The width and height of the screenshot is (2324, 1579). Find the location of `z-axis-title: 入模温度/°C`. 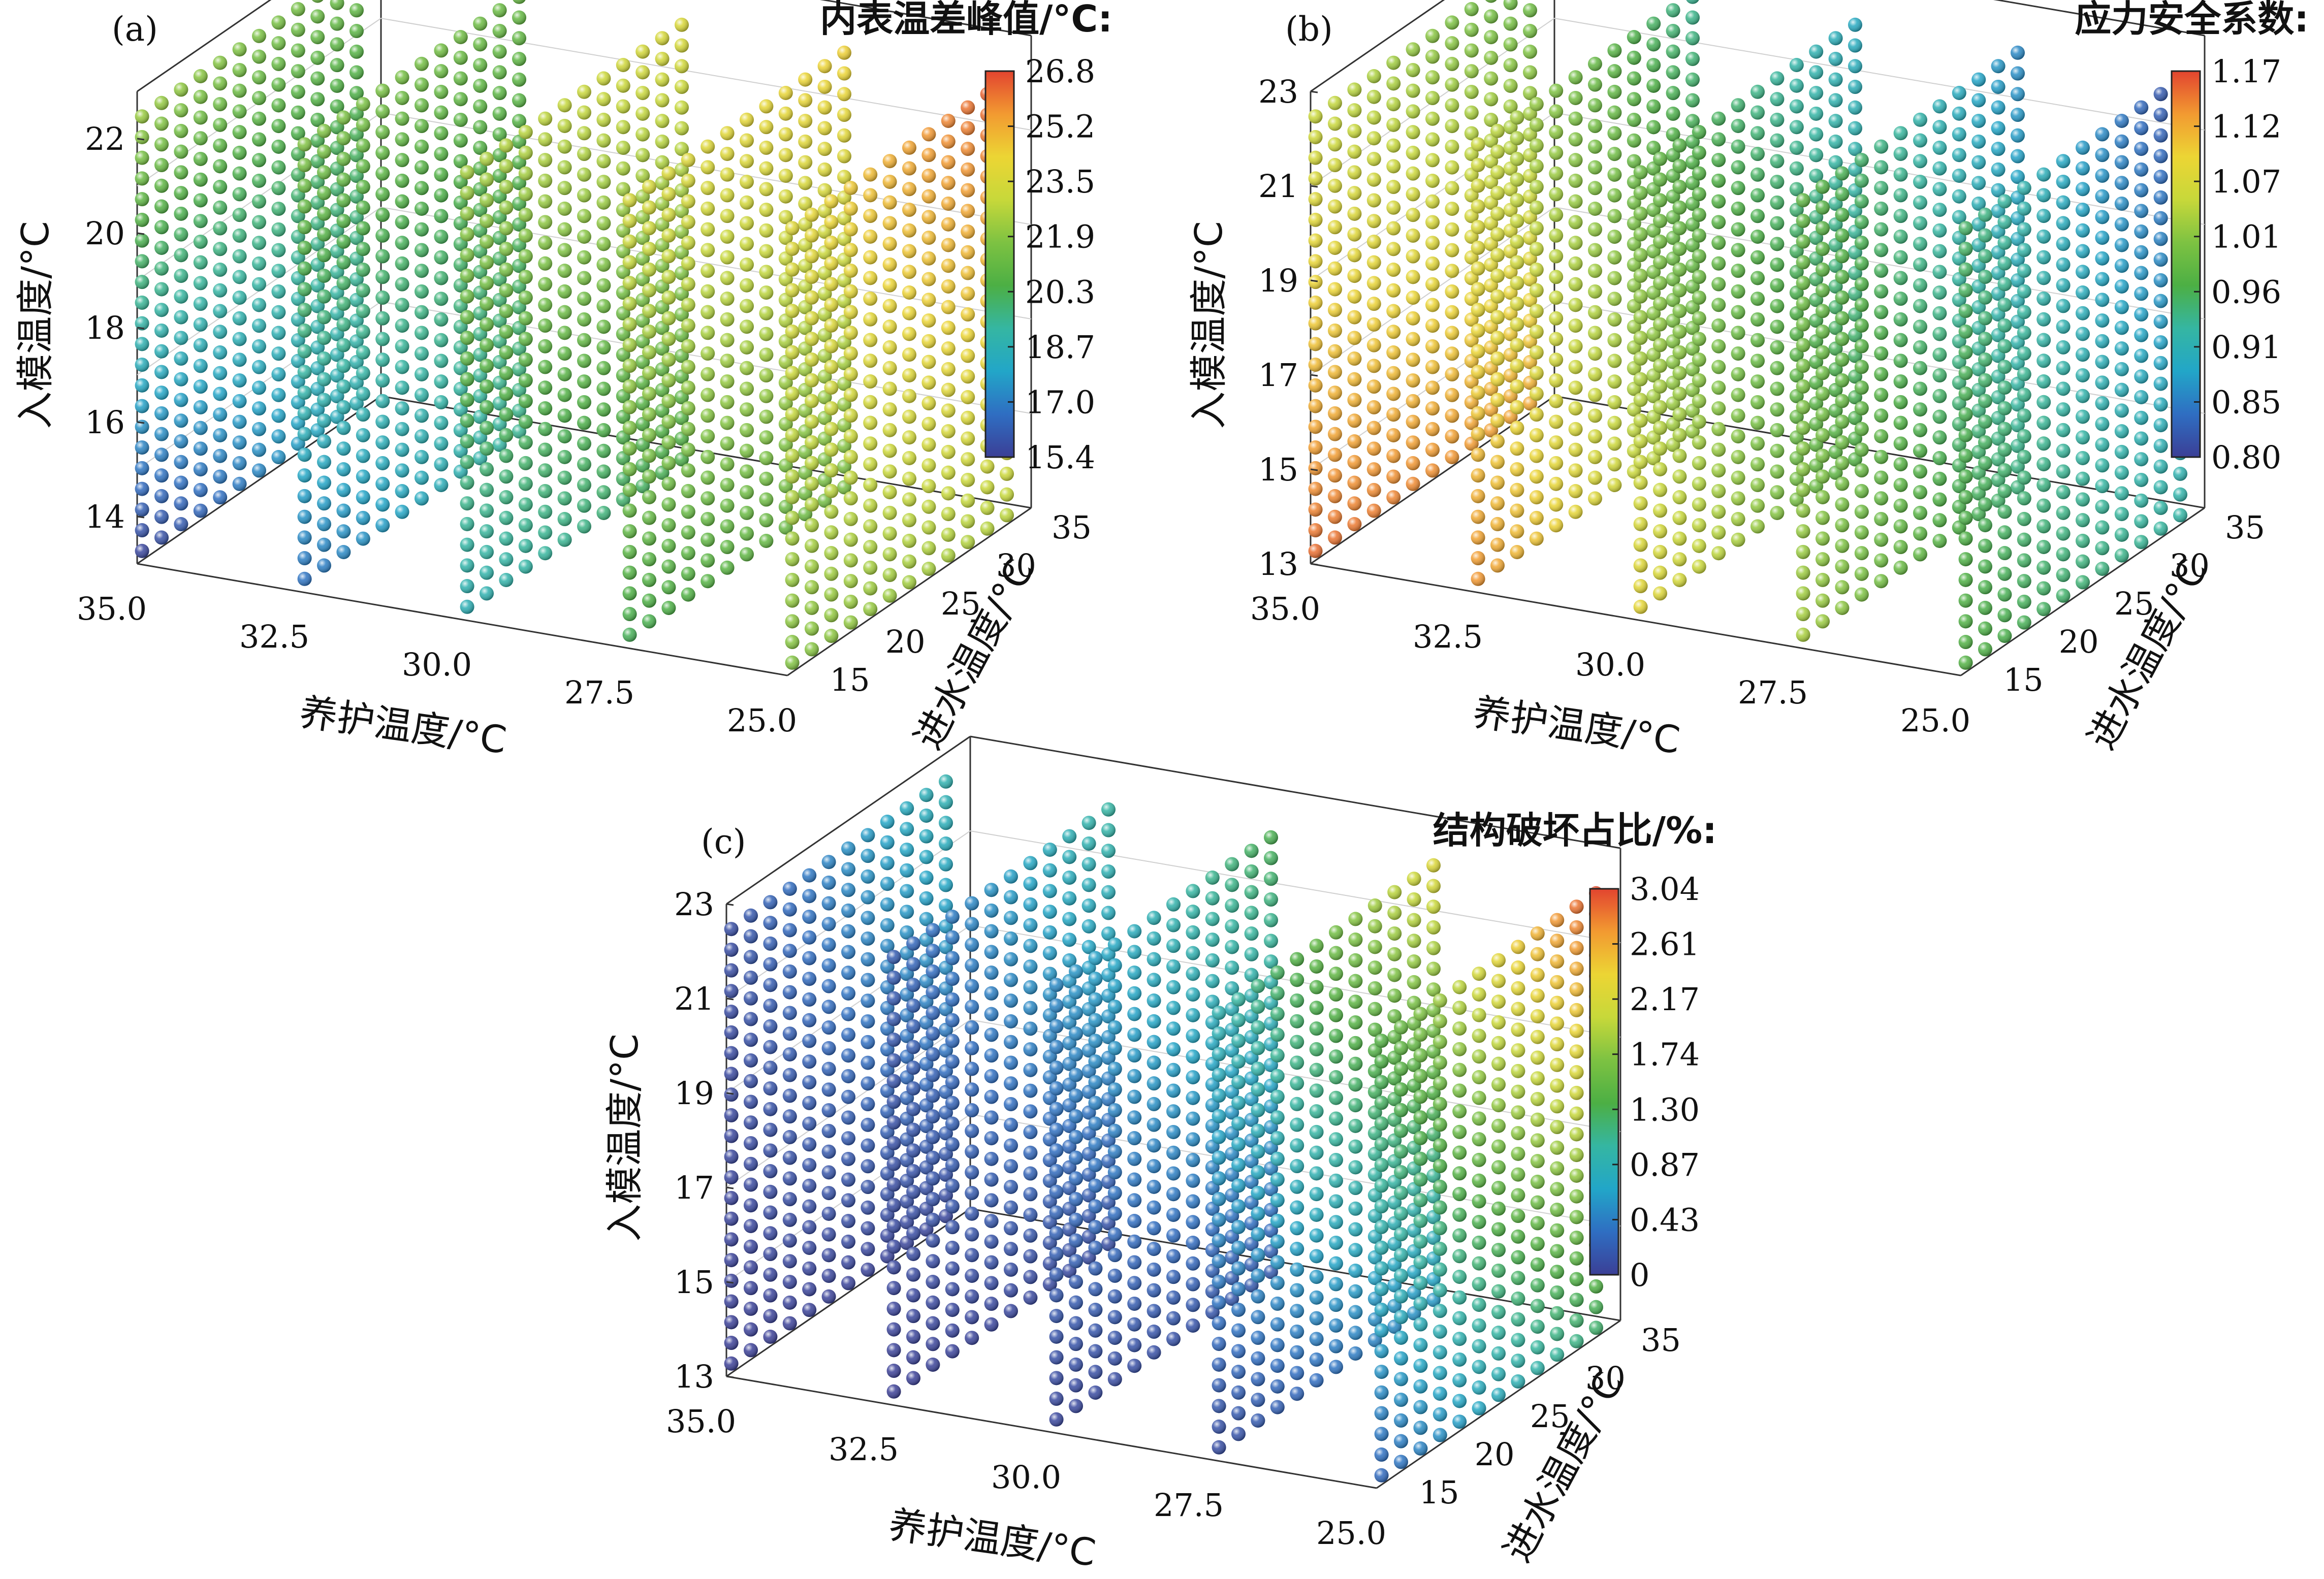

z-axis-title: 入模温度/°C is located at coordinates (35, 325).